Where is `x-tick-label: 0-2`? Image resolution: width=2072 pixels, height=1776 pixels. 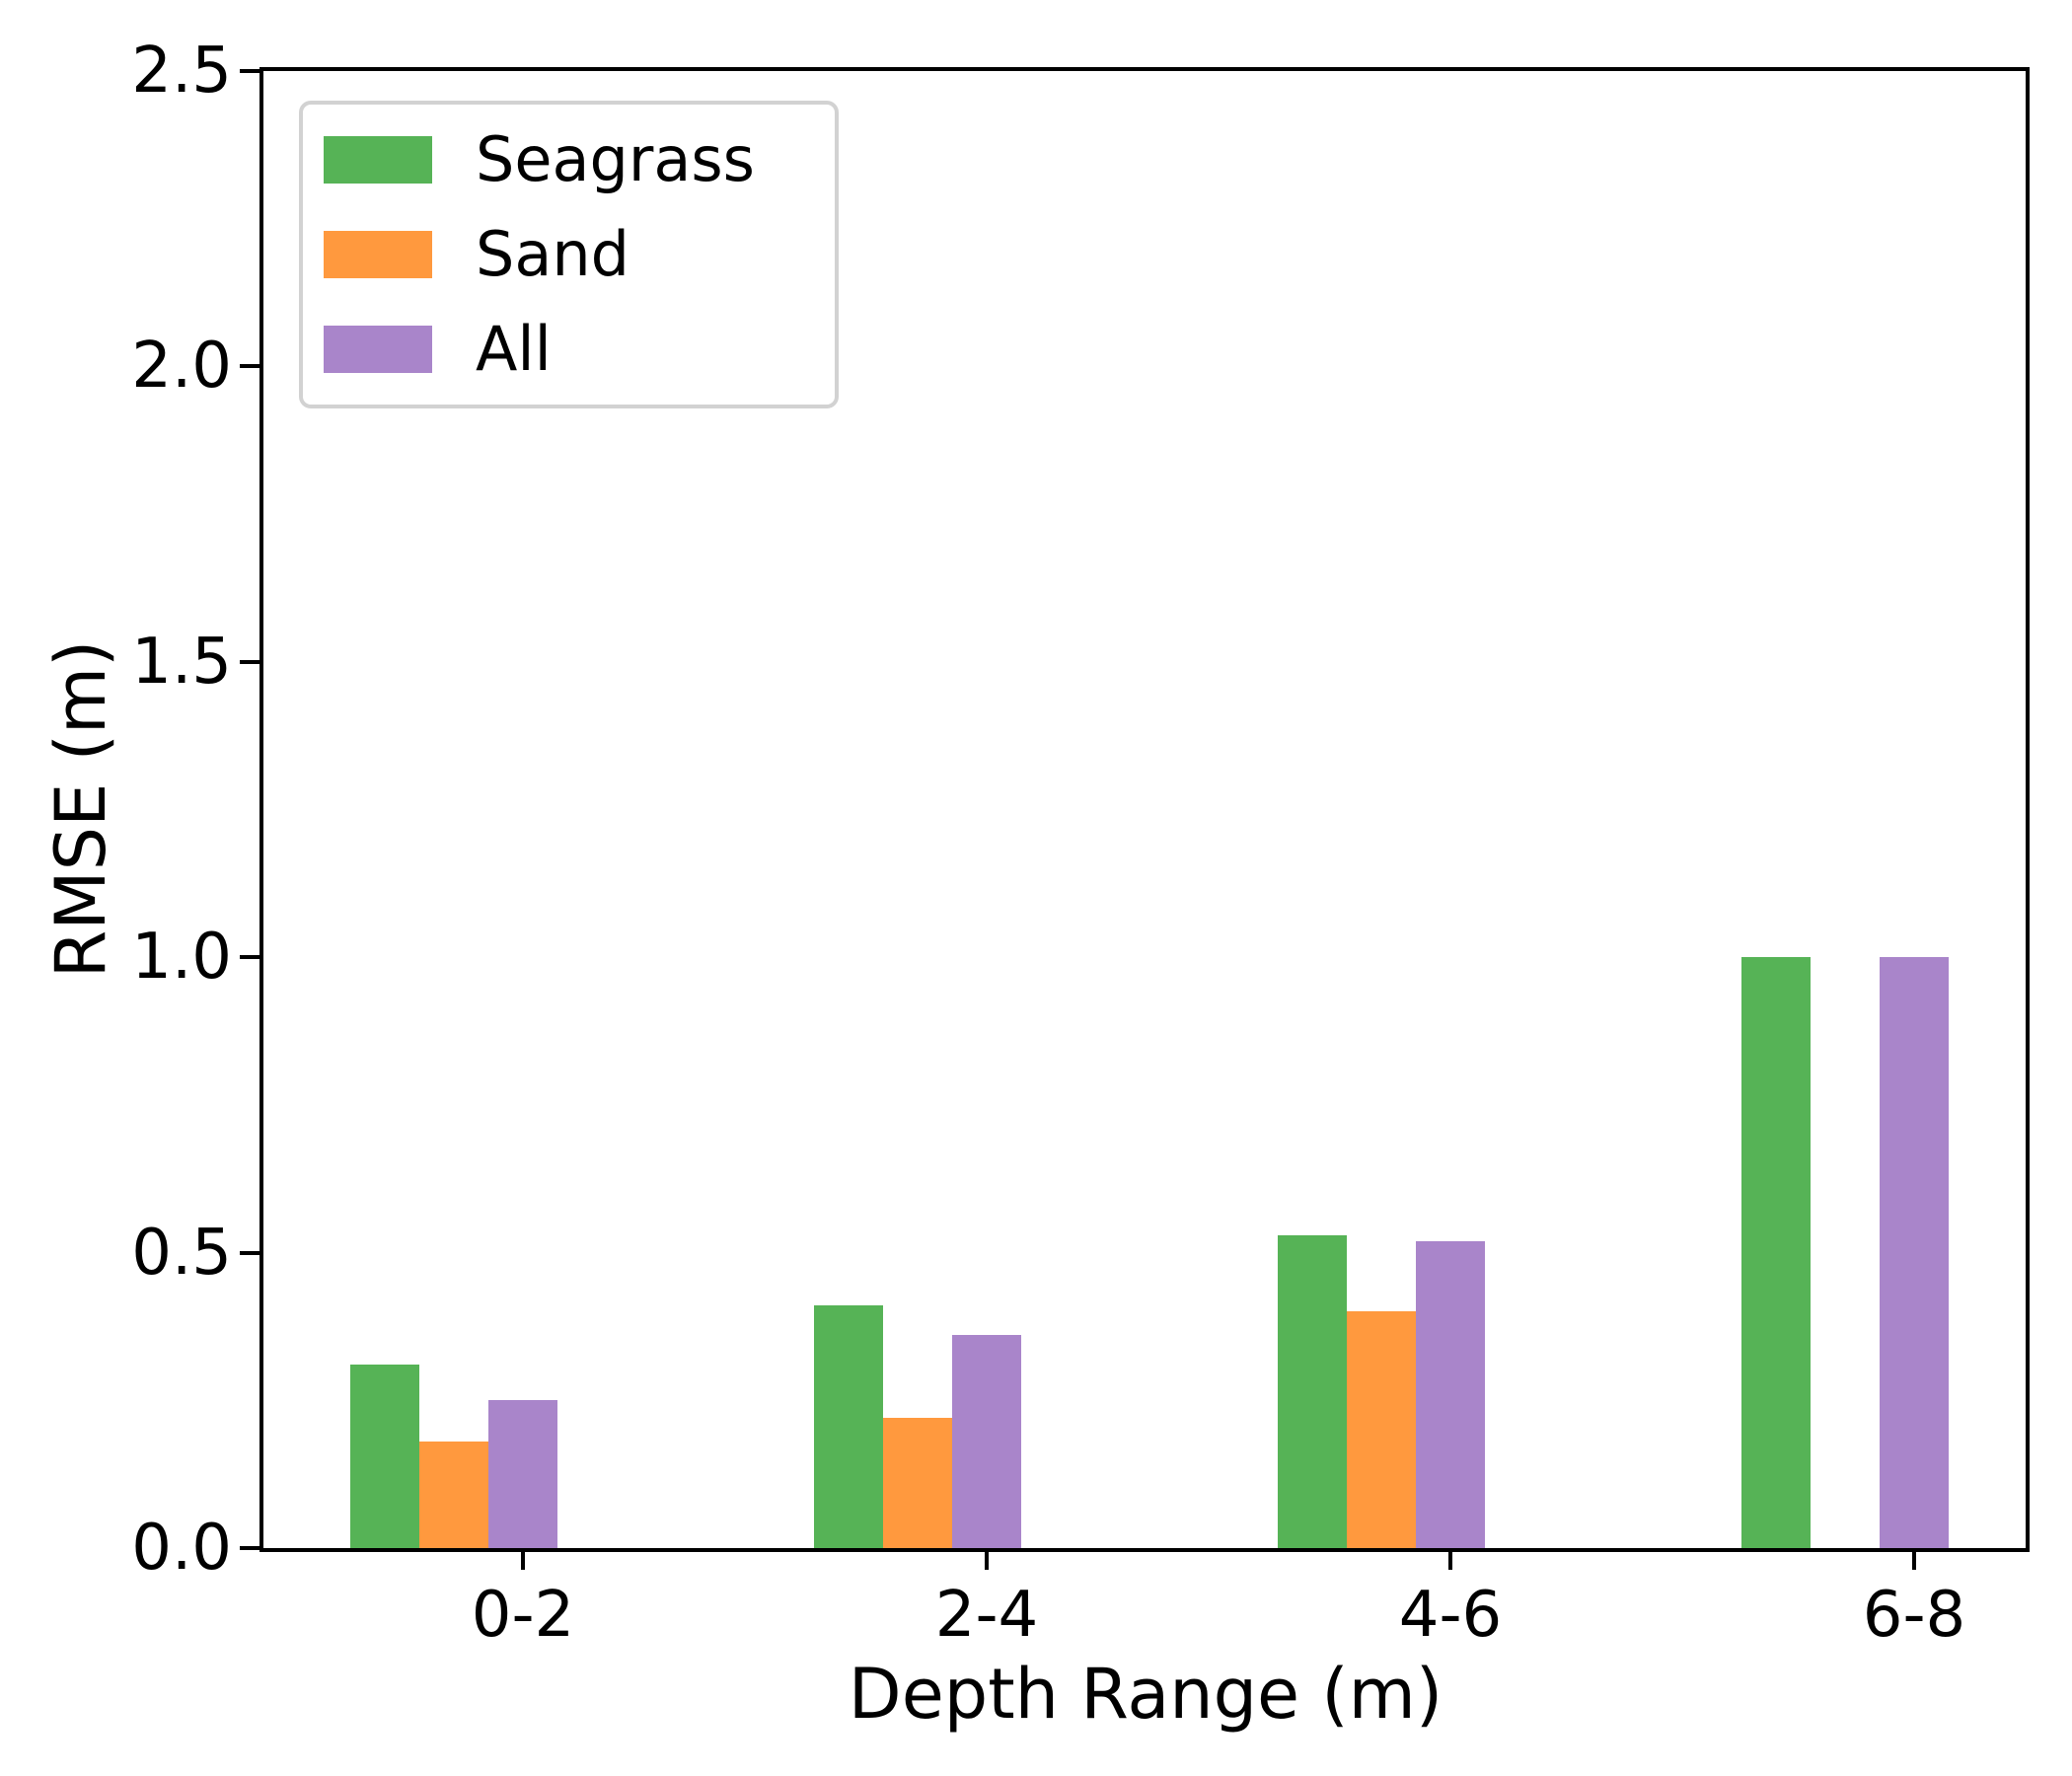
x-tick-label: 0-2 is located at coordinates (523, 1616).